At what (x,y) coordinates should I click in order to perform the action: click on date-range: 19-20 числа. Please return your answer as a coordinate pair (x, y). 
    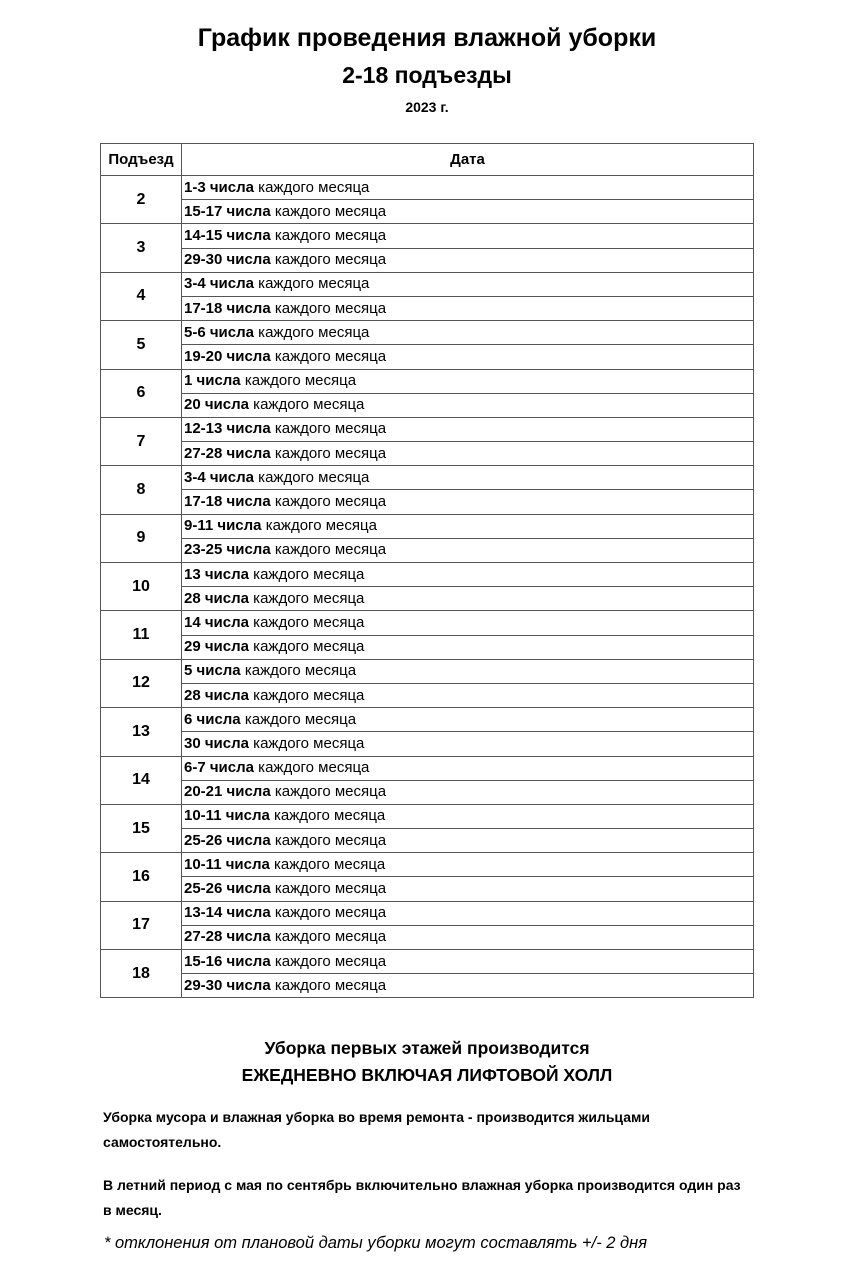
    Looking at the image, I should click on (227, 356).